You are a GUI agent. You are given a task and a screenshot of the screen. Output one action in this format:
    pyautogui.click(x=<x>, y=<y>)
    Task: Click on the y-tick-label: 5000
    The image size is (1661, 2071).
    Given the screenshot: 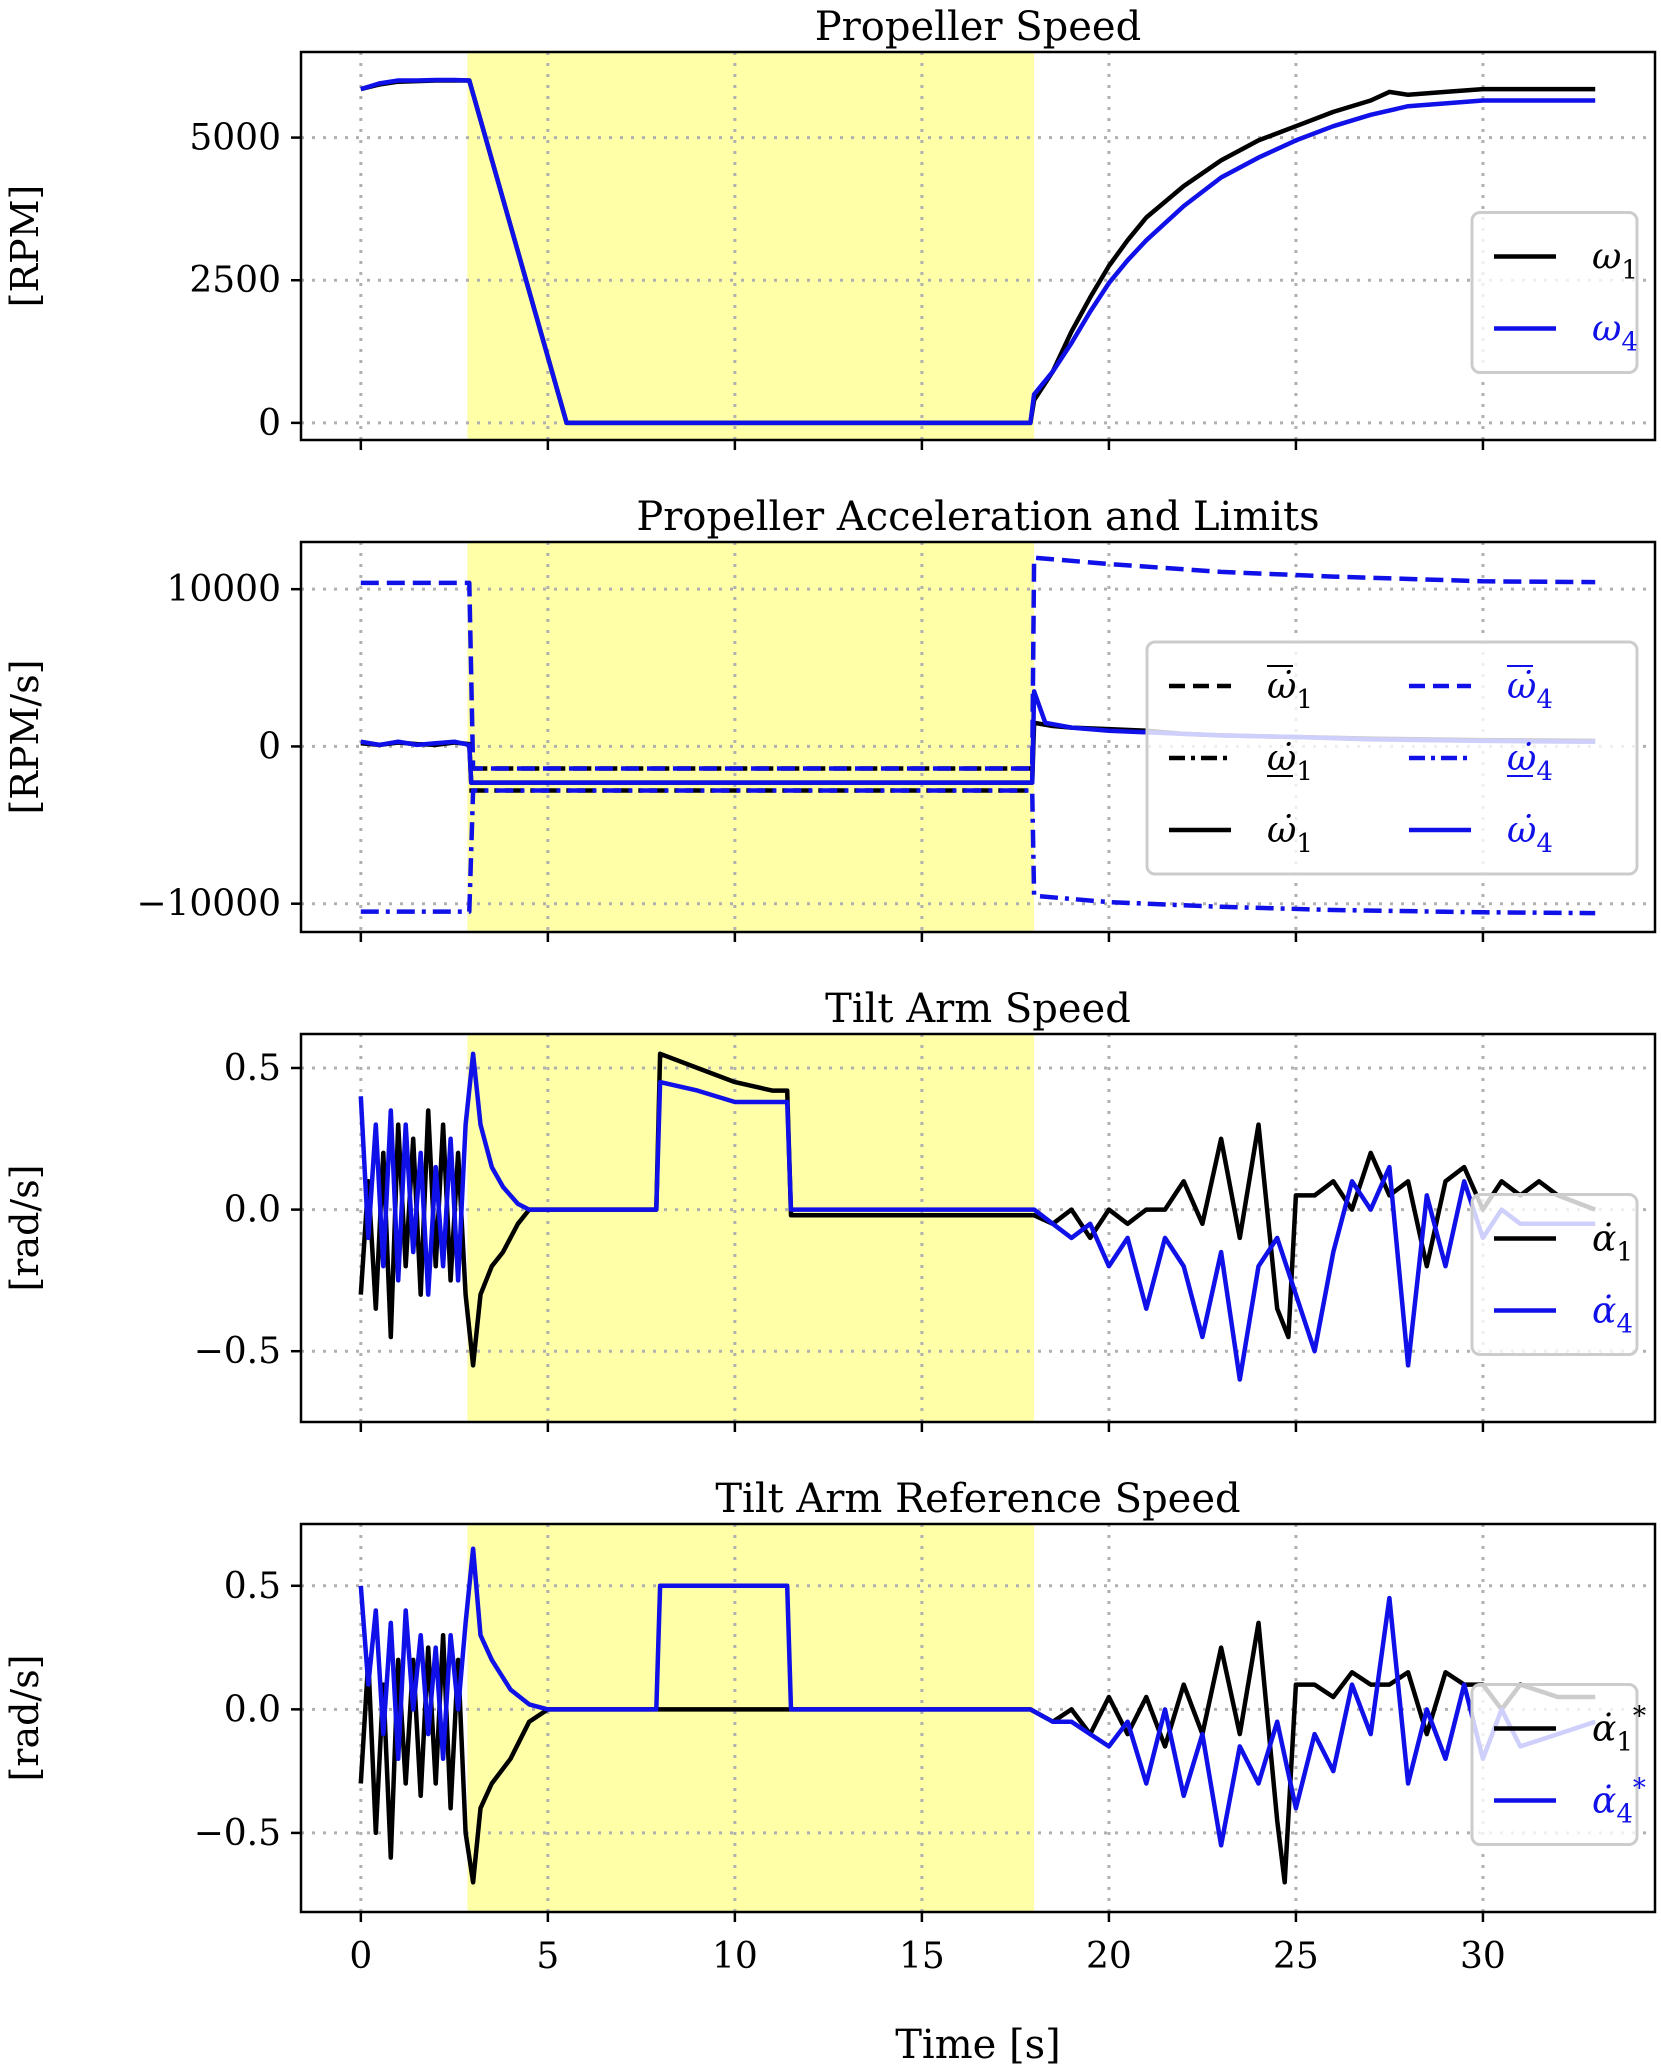 What is the action you would take?
    pyautogui.click(x=235, y=138)
    